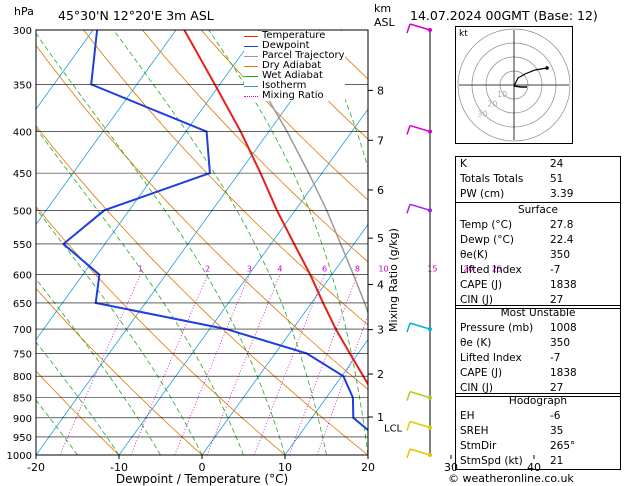 The image size is (629, 486). I want to click on most-unstable-title: Most Unstable, so click(538, 313).